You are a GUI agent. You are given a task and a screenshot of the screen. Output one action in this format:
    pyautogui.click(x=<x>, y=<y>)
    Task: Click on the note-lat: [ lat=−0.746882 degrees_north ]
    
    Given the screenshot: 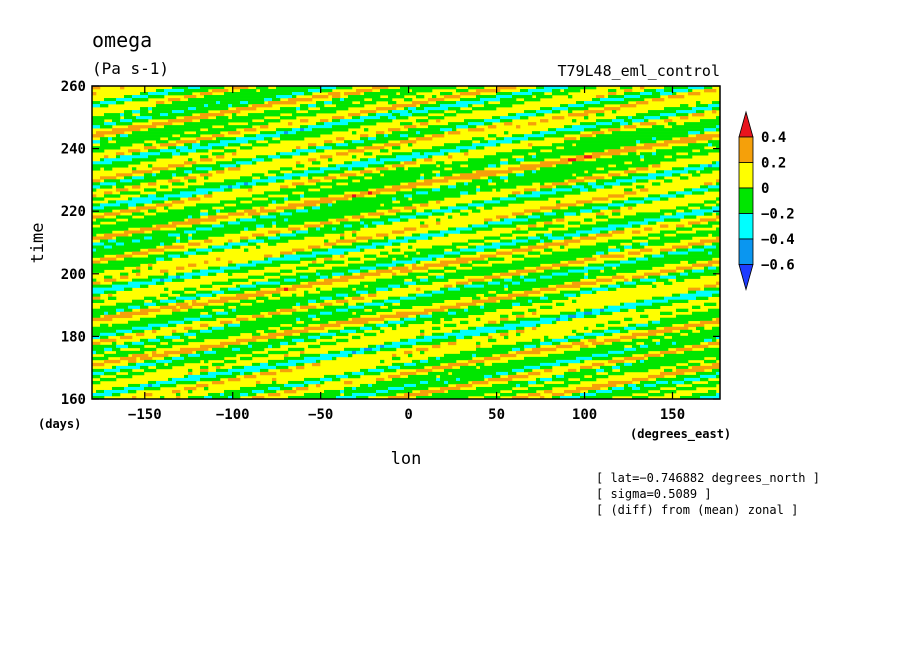 What is the action you would take?
    pyautogui.click(x=708, y=478)
    